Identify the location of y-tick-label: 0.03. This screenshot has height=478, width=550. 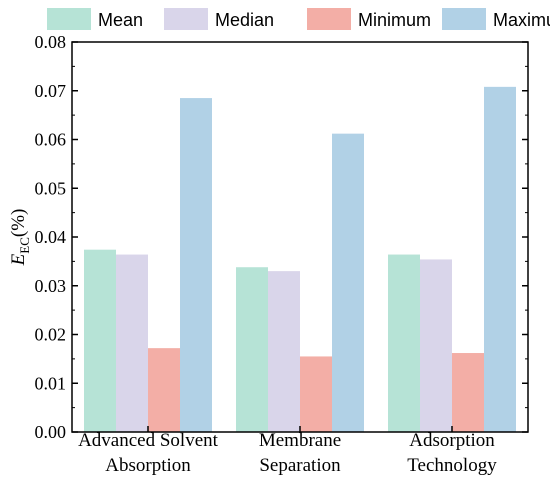
(51, 286).